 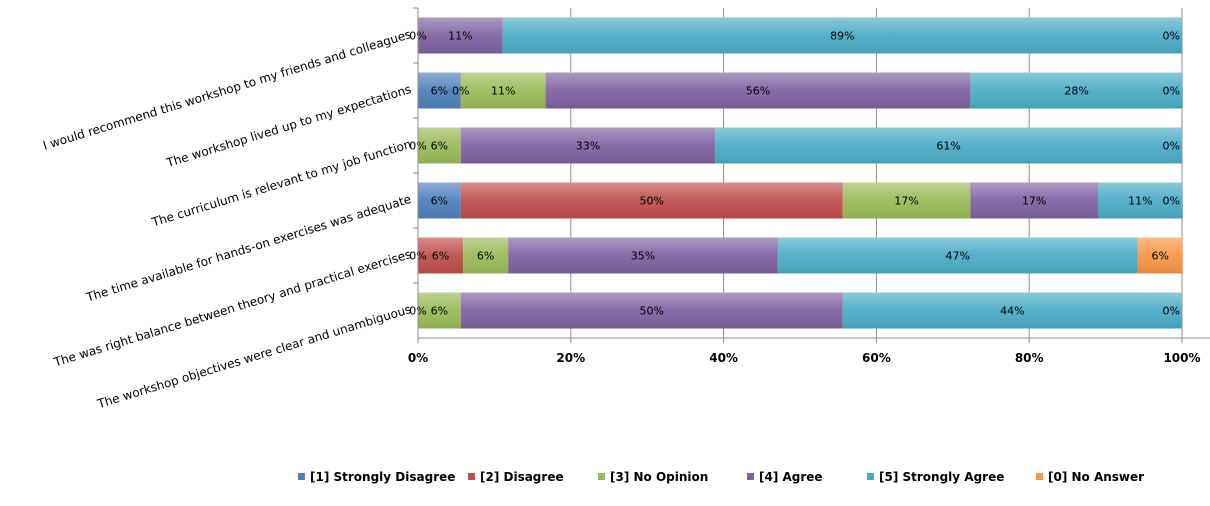 What do you see at coordinates (941, 477) in the screenshot?
I see `legend-label: [5] Strongly Agree` at bounding box center [941, 477].